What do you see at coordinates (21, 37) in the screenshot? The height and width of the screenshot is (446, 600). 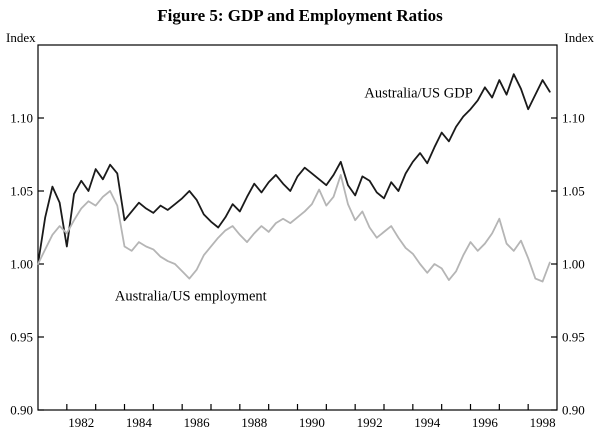 I see `y-axis-label-left: Index` at bounding box center [21, 37].